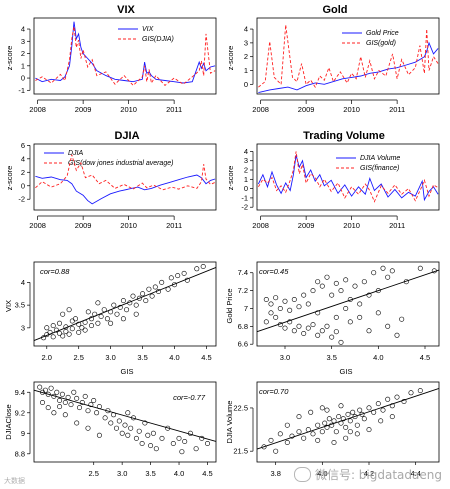 This screenshot has width=450, height=489. I want to click on legend-label-djia-volume: DJIA Volume, so click(380, 158).